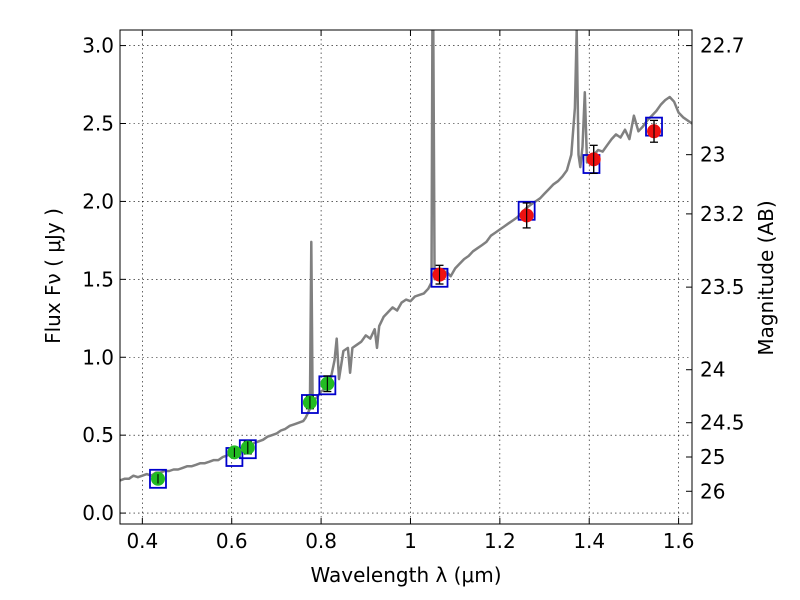 Image resolution: width=800 pixels, height=600 pixels. Describe the element at coordinates (98, 357) in the screenshot. I see `y-tick-label: 1.0` at that location.